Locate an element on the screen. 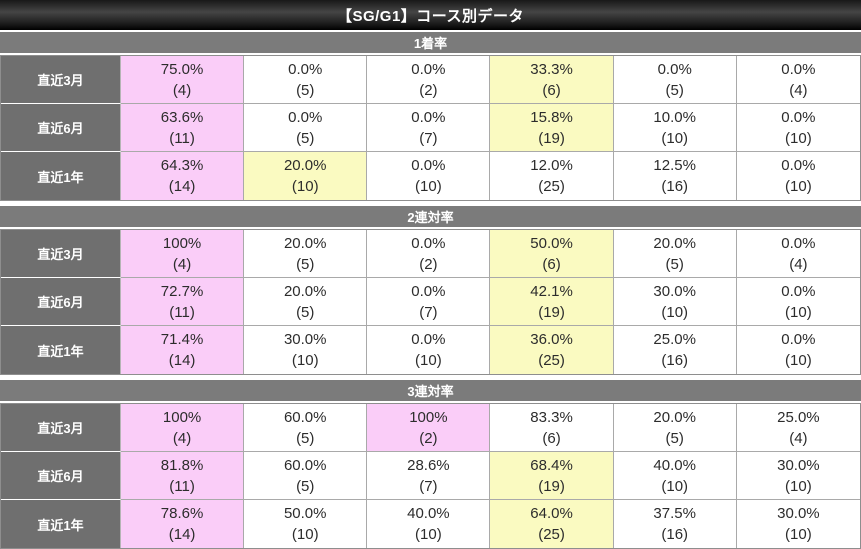 This screenshot has width=861, height=549. rate-value: 64.0% is located at coordinates (551, 513).